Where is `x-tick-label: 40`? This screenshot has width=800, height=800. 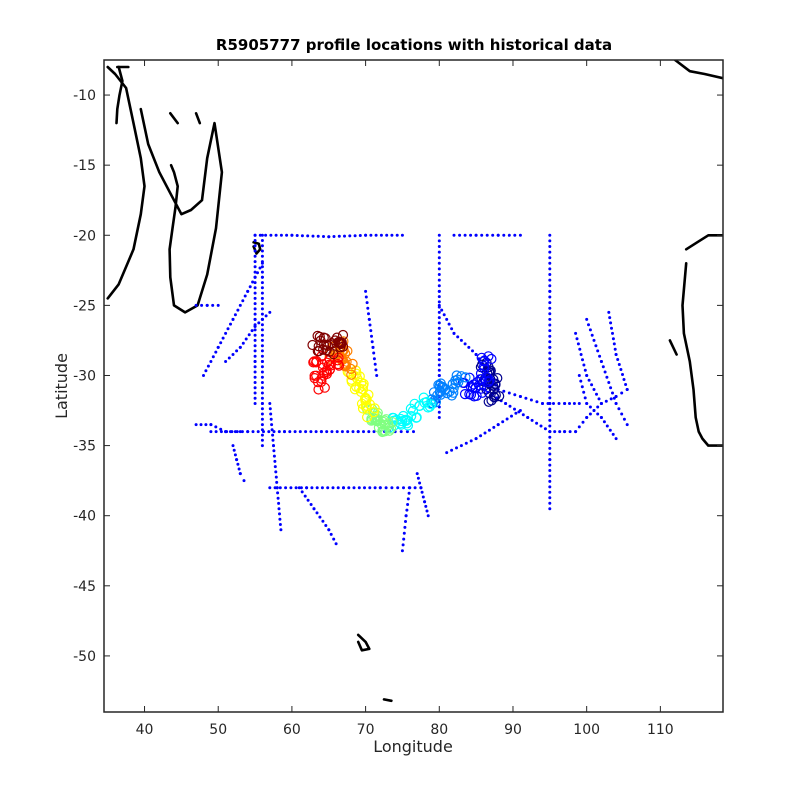
x-tick-label: 40 is located at coordinates (145, 730).